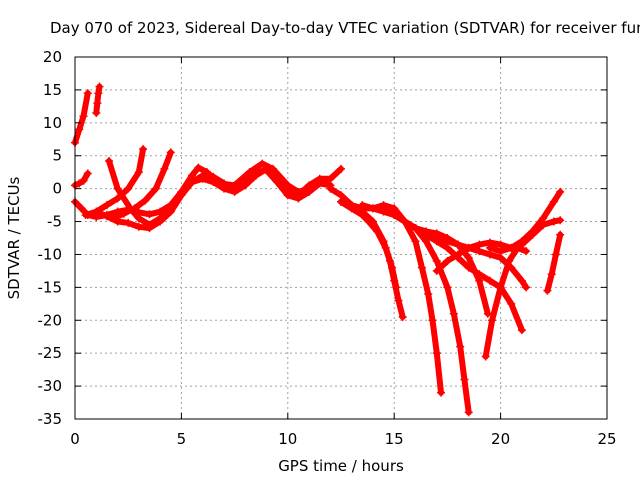 This screenshot has width=640, height=480. I want to click on x-tick-label: 0, so click(75, 439).